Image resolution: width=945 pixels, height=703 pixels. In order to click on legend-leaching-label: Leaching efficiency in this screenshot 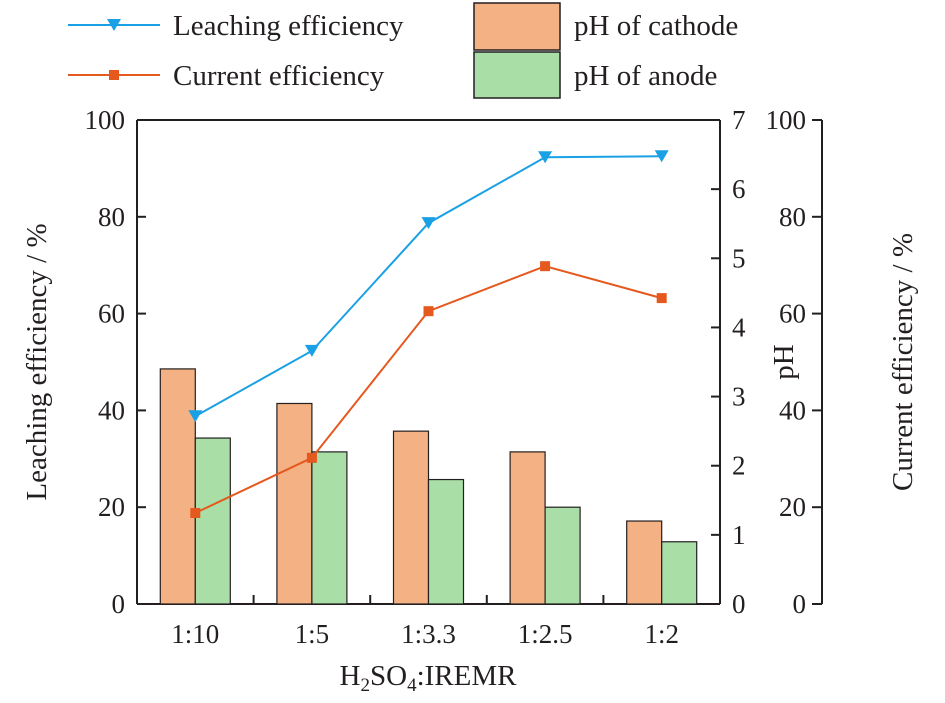, I will do `click(288, 26)`.